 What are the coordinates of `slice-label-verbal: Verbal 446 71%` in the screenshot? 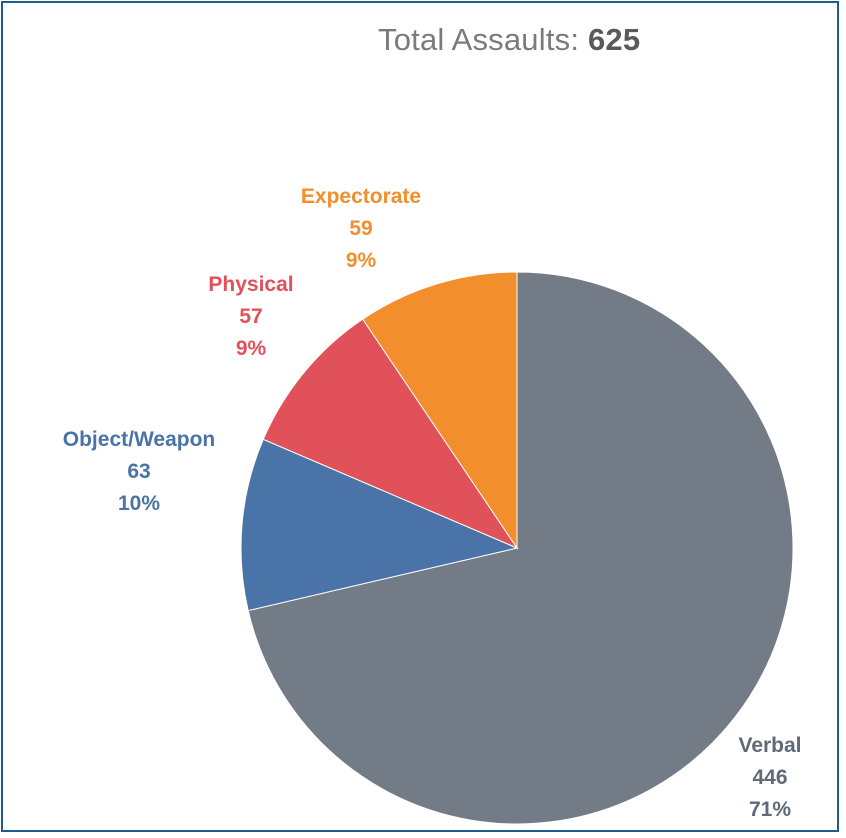 It's located at (769, 777).